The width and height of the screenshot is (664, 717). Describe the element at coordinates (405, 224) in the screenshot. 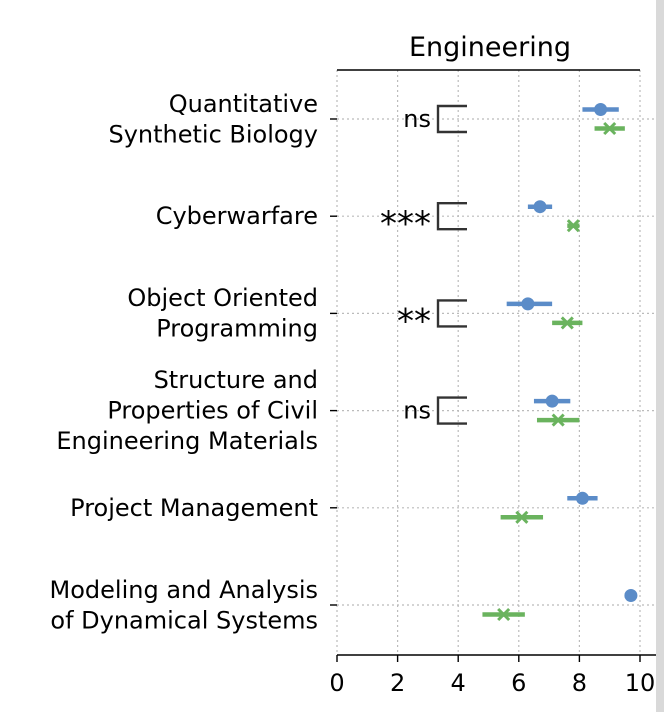

I see `significance-label: ***` at that location.